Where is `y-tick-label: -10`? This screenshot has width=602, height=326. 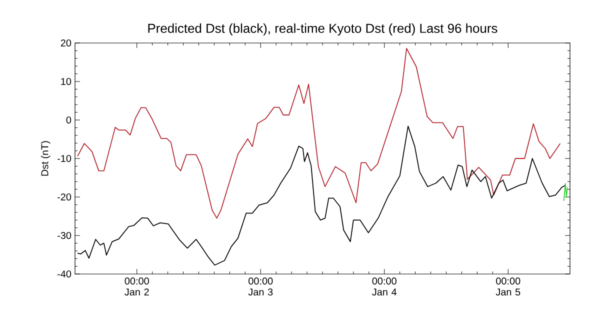
y-tick-label: -10 is located at coordinates (65, 158).